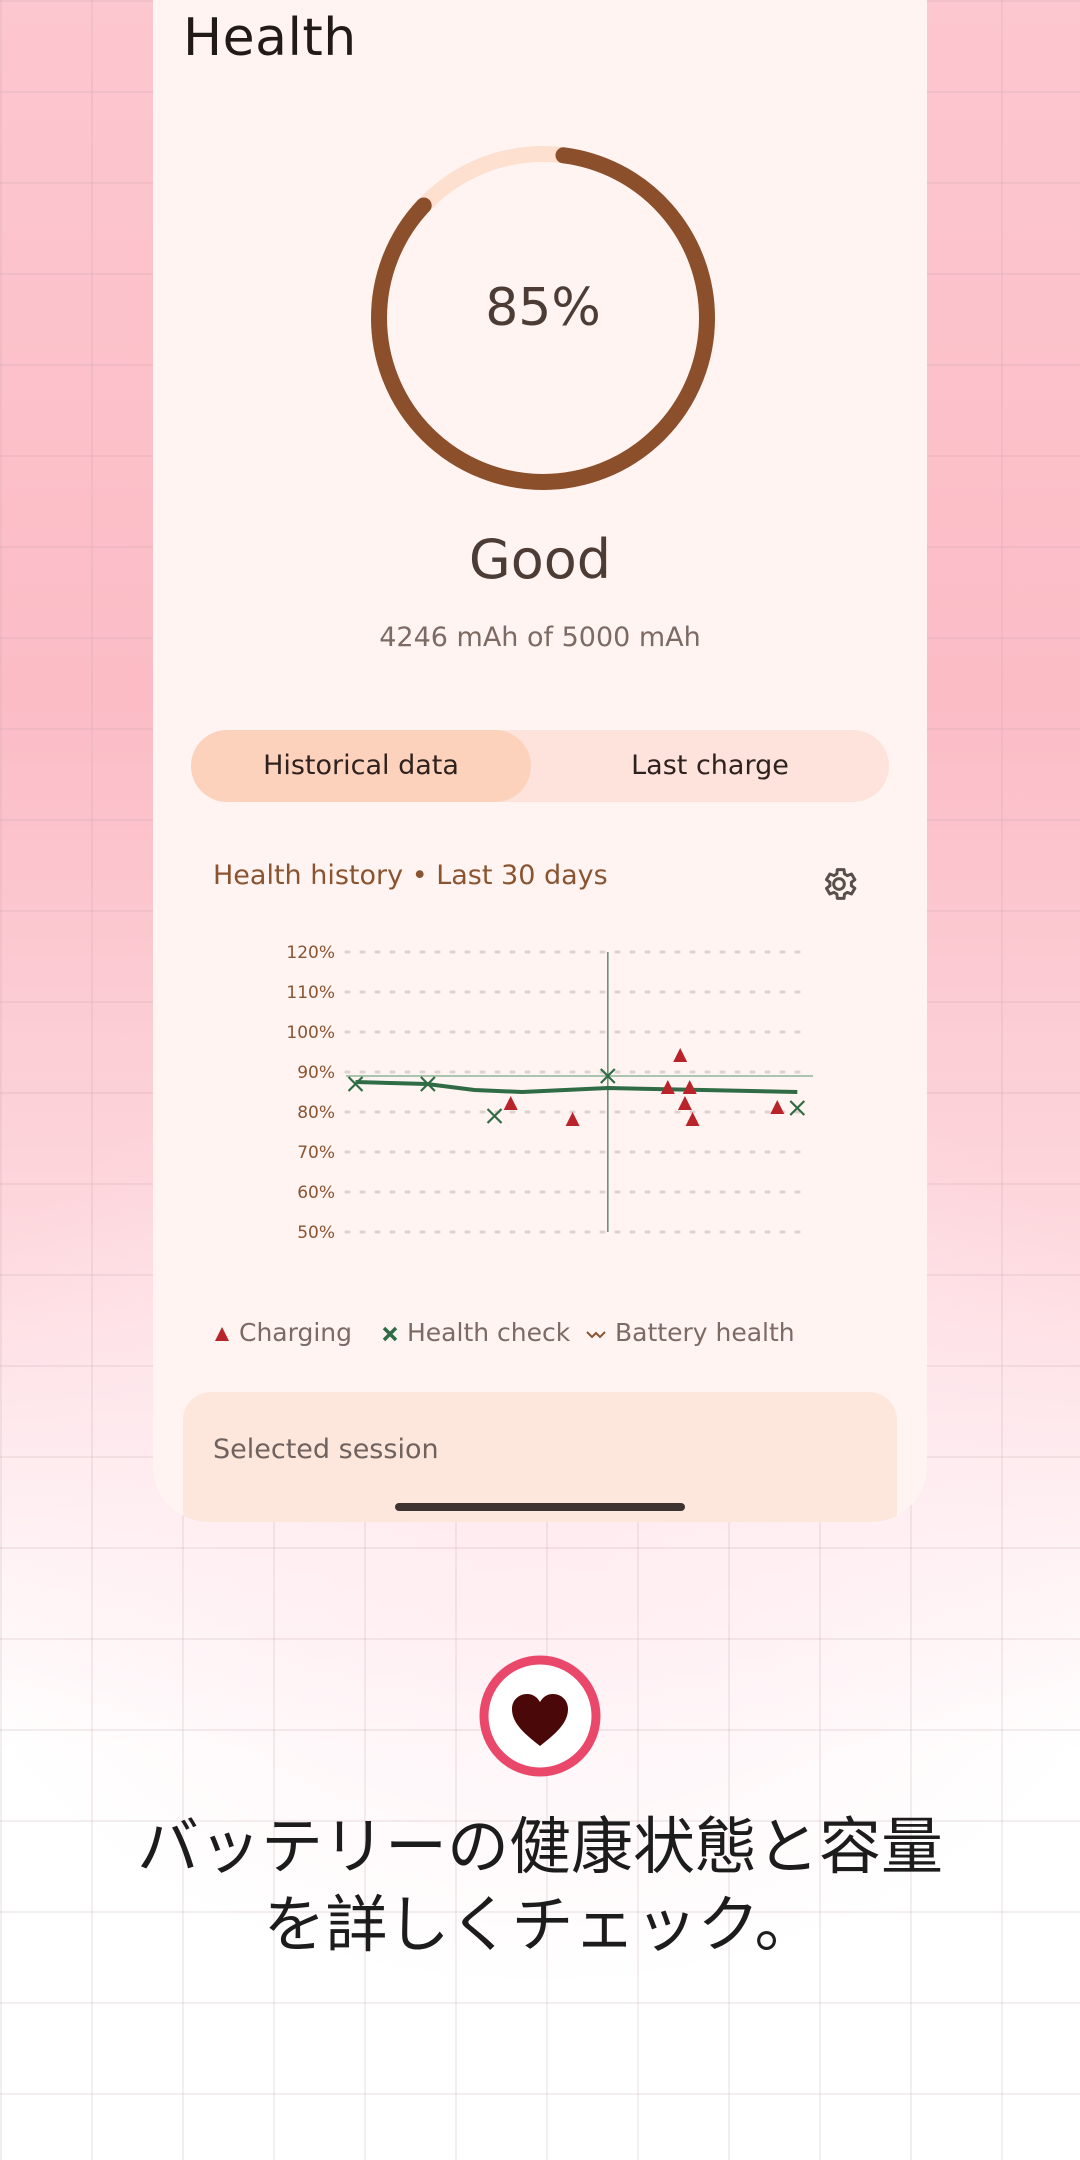 The width and height of the screenshot is (1080, 2160). Describe the element at coordinates (596, 1335) in the screenshot. I see `wave-icon` at that location.